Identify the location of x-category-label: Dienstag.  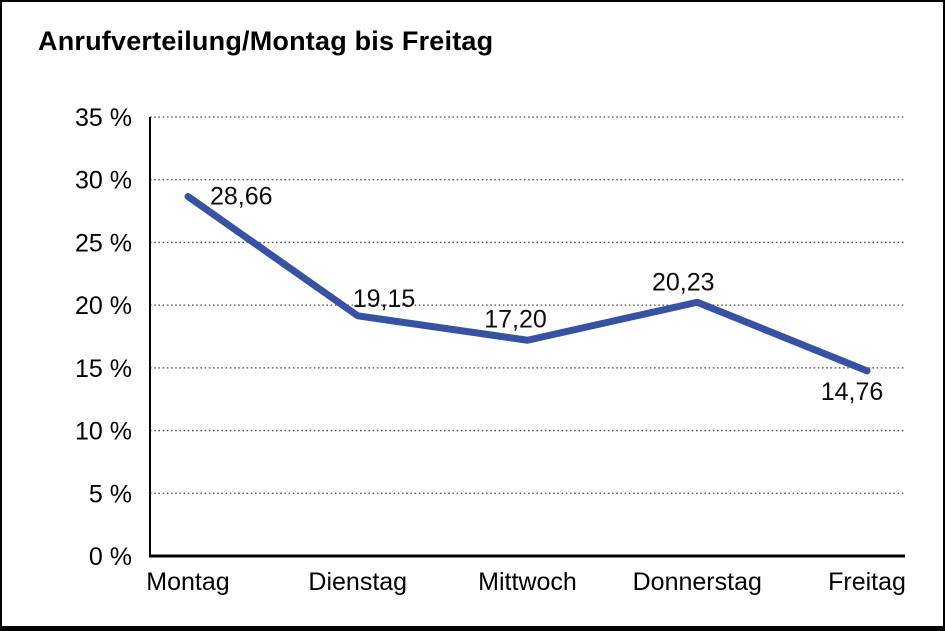
(357, 582).